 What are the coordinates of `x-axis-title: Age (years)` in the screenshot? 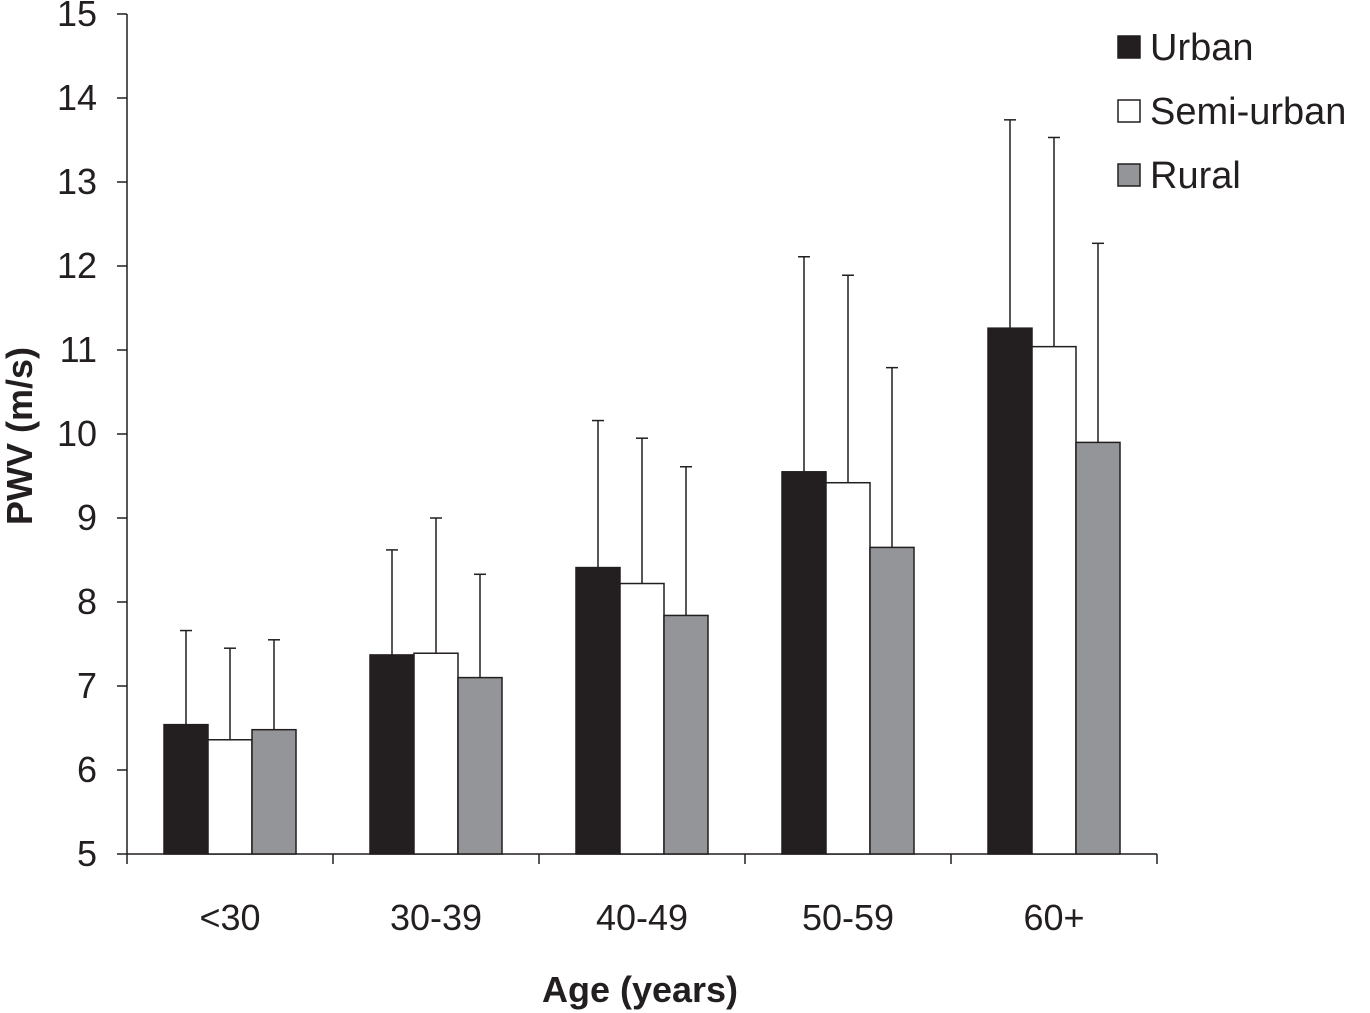 It's located at (640, 989).